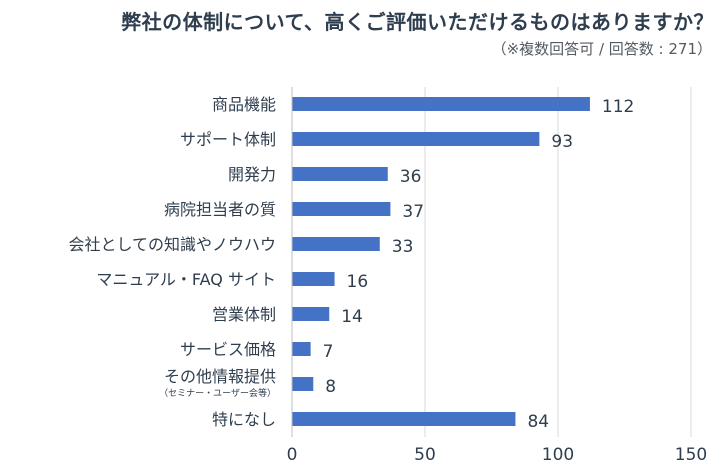  Describe the element at coordinates (538, 422) in the screenshot. I see `data-label: 84` at that location.